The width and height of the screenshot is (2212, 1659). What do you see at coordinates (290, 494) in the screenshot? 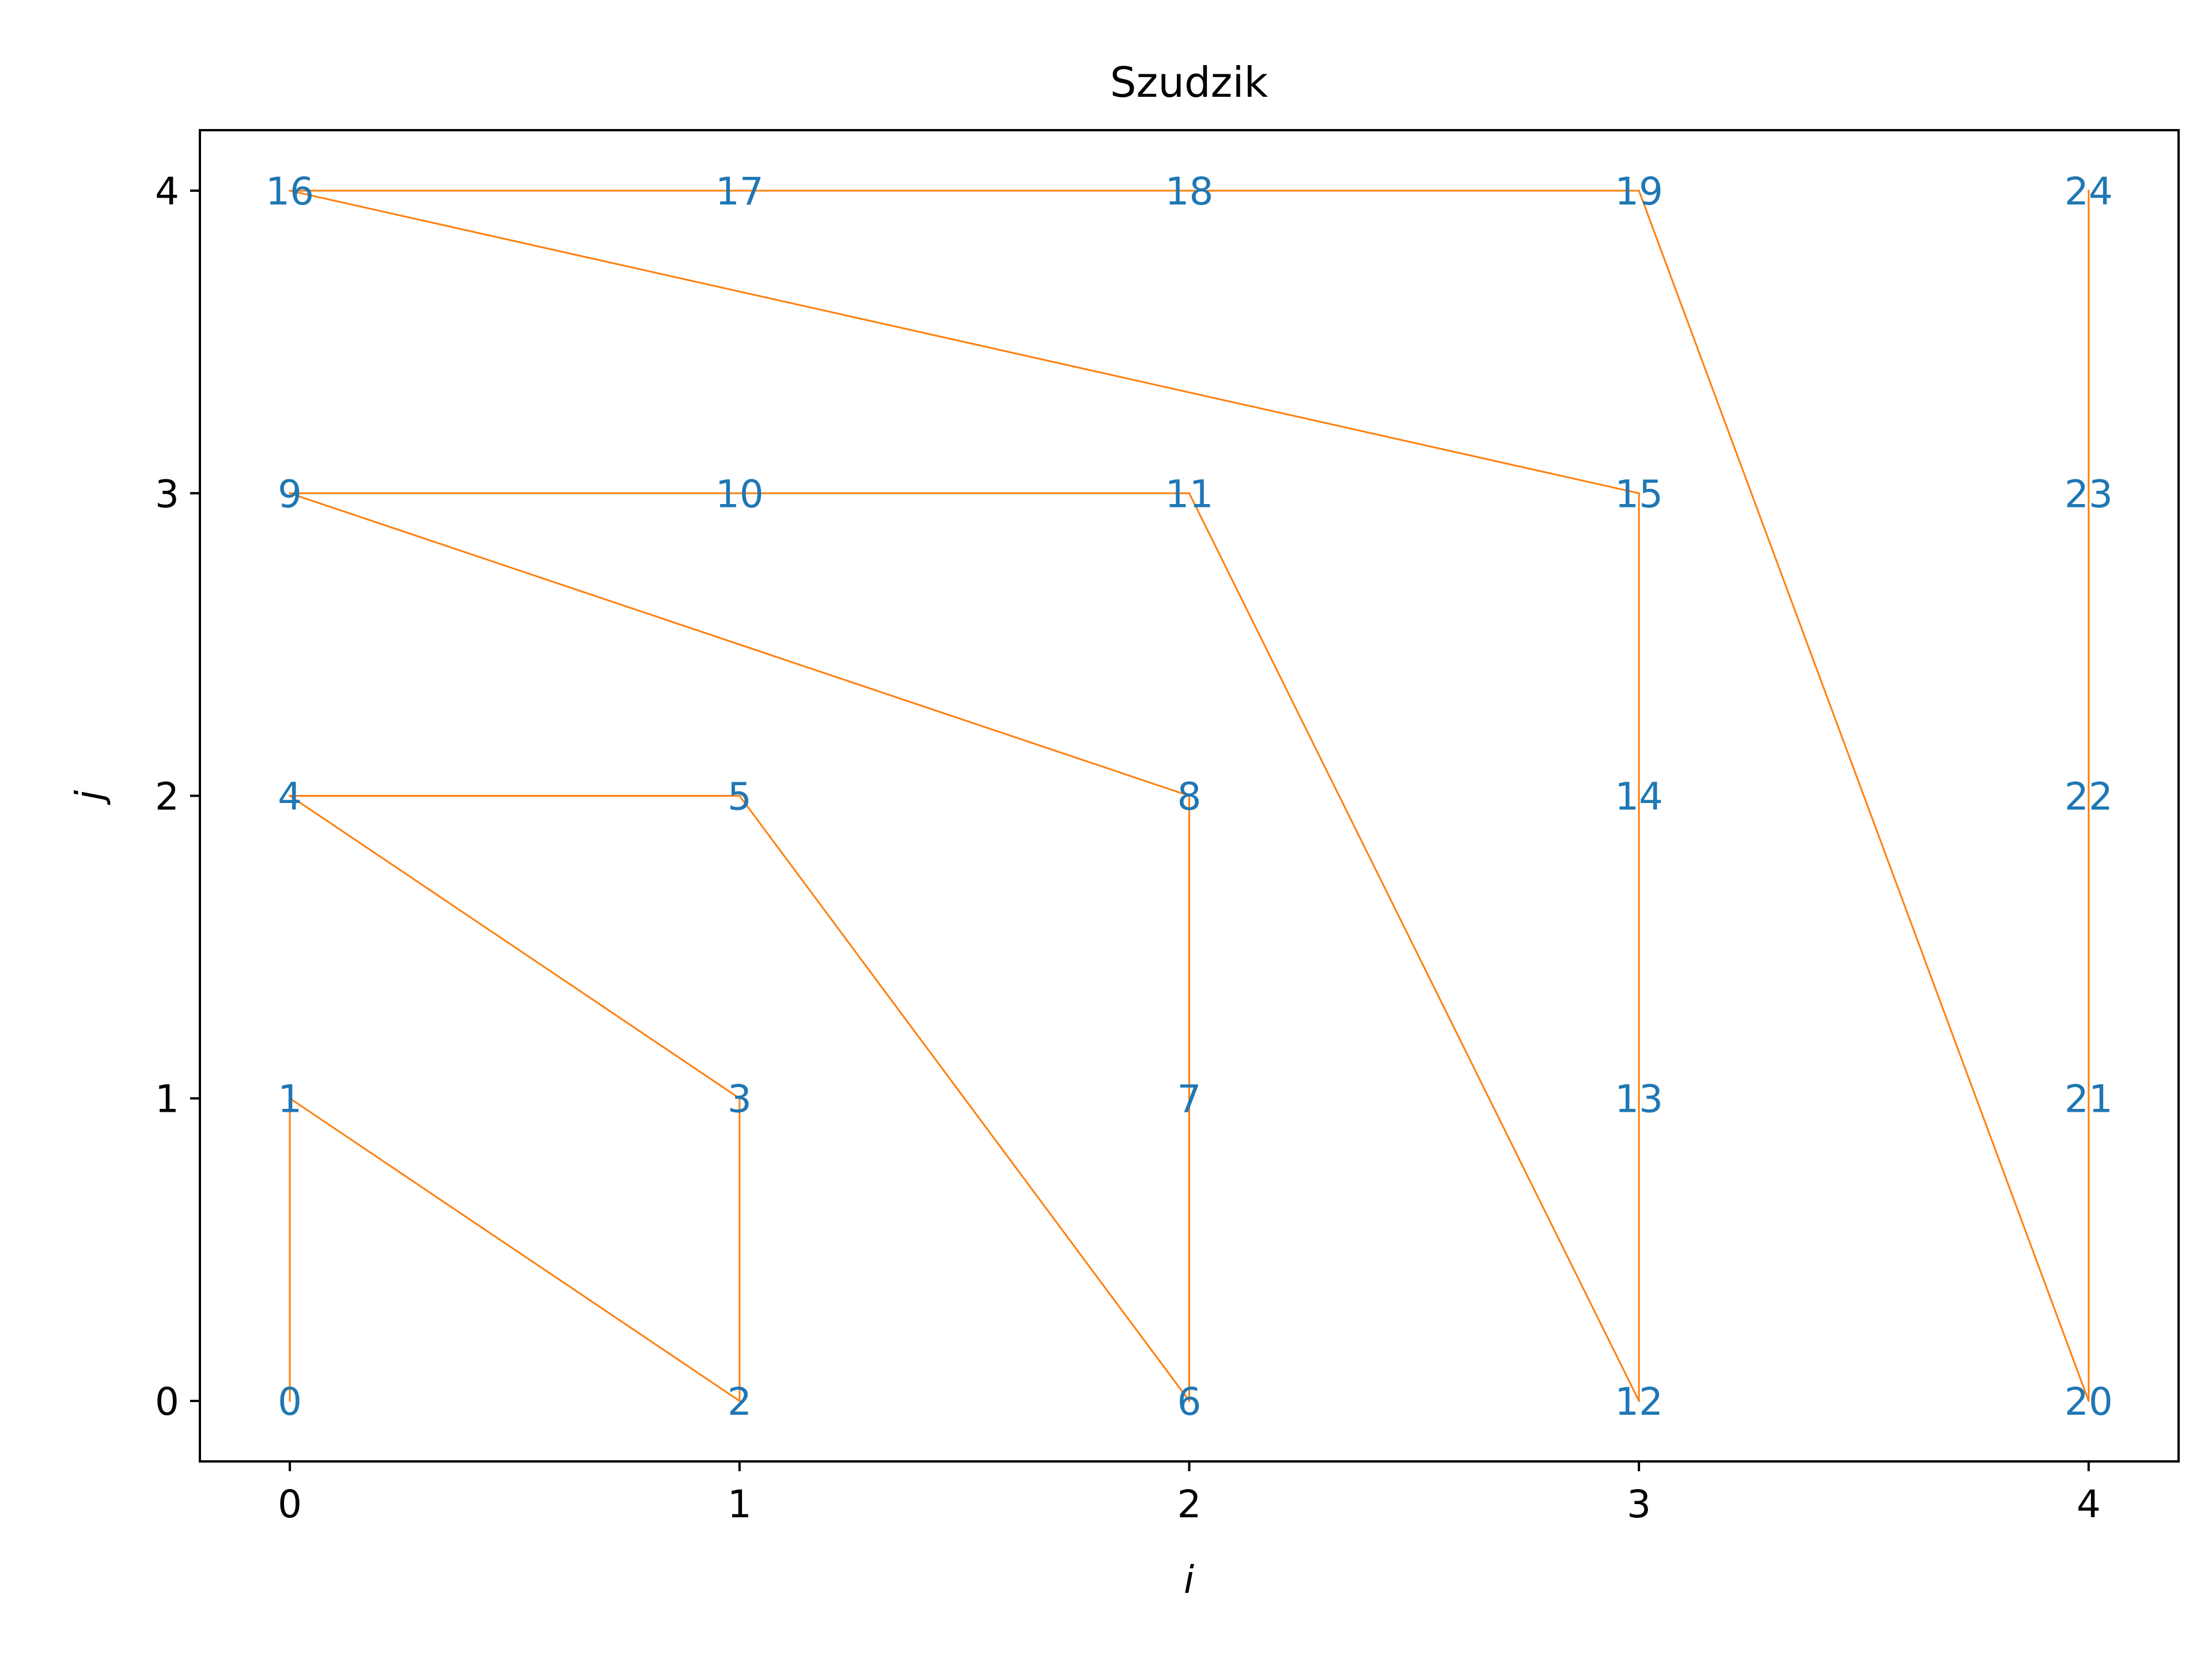
I see `point-label-9: 9` at bounding box center [290, 494].